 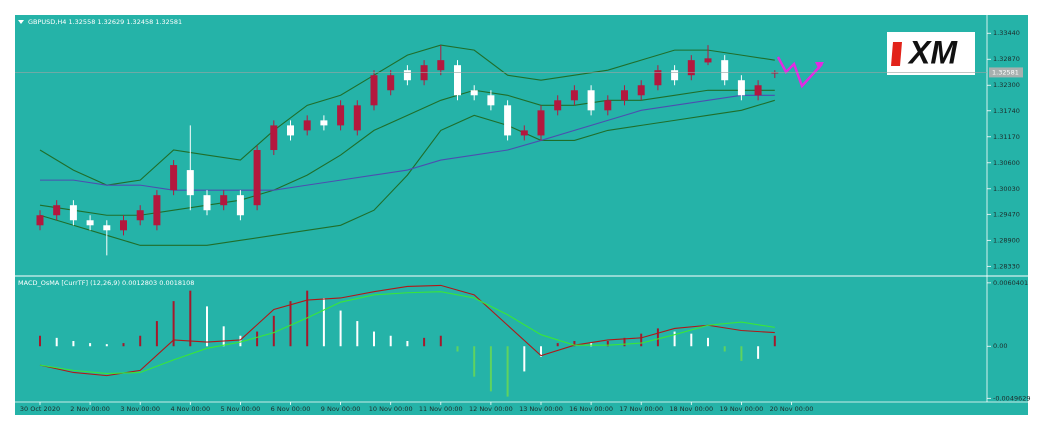 What do you see at coordinates (1006, 33) in the screenshot?
I see `y-tick-label: 1.33440` at bounding box center [1006, 33].